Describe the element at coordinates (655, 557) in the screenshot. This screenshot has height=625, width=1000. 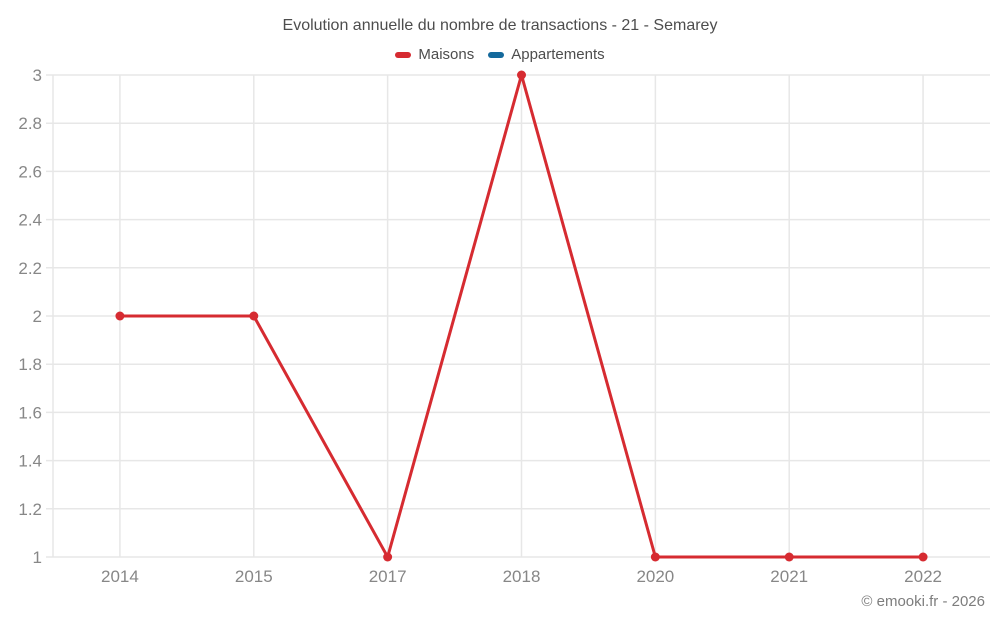
I see `maisons-data-point-2020` at that location.